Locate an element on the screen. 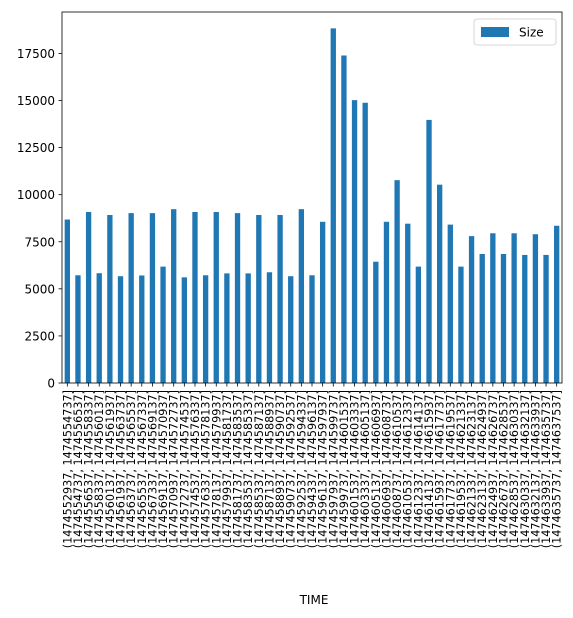  x-tick-label: (1474574537, 1474576337] is located at coordinates (195, 469).